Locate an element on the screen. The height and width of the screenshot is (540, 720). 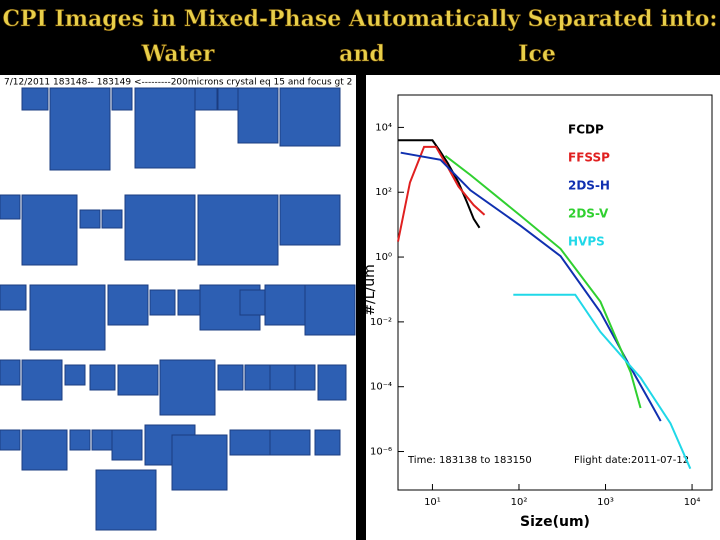
legend-label: 2DS-V is located at coordinates (588, 214).